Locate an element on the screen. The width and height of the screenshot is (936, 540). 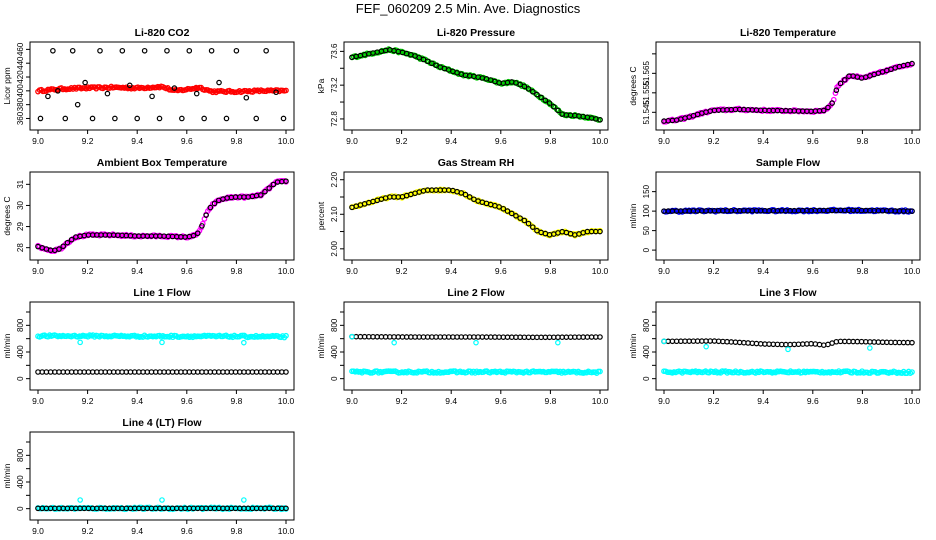
y-tick-label: 2.00 is located at coordinates (334, 248).